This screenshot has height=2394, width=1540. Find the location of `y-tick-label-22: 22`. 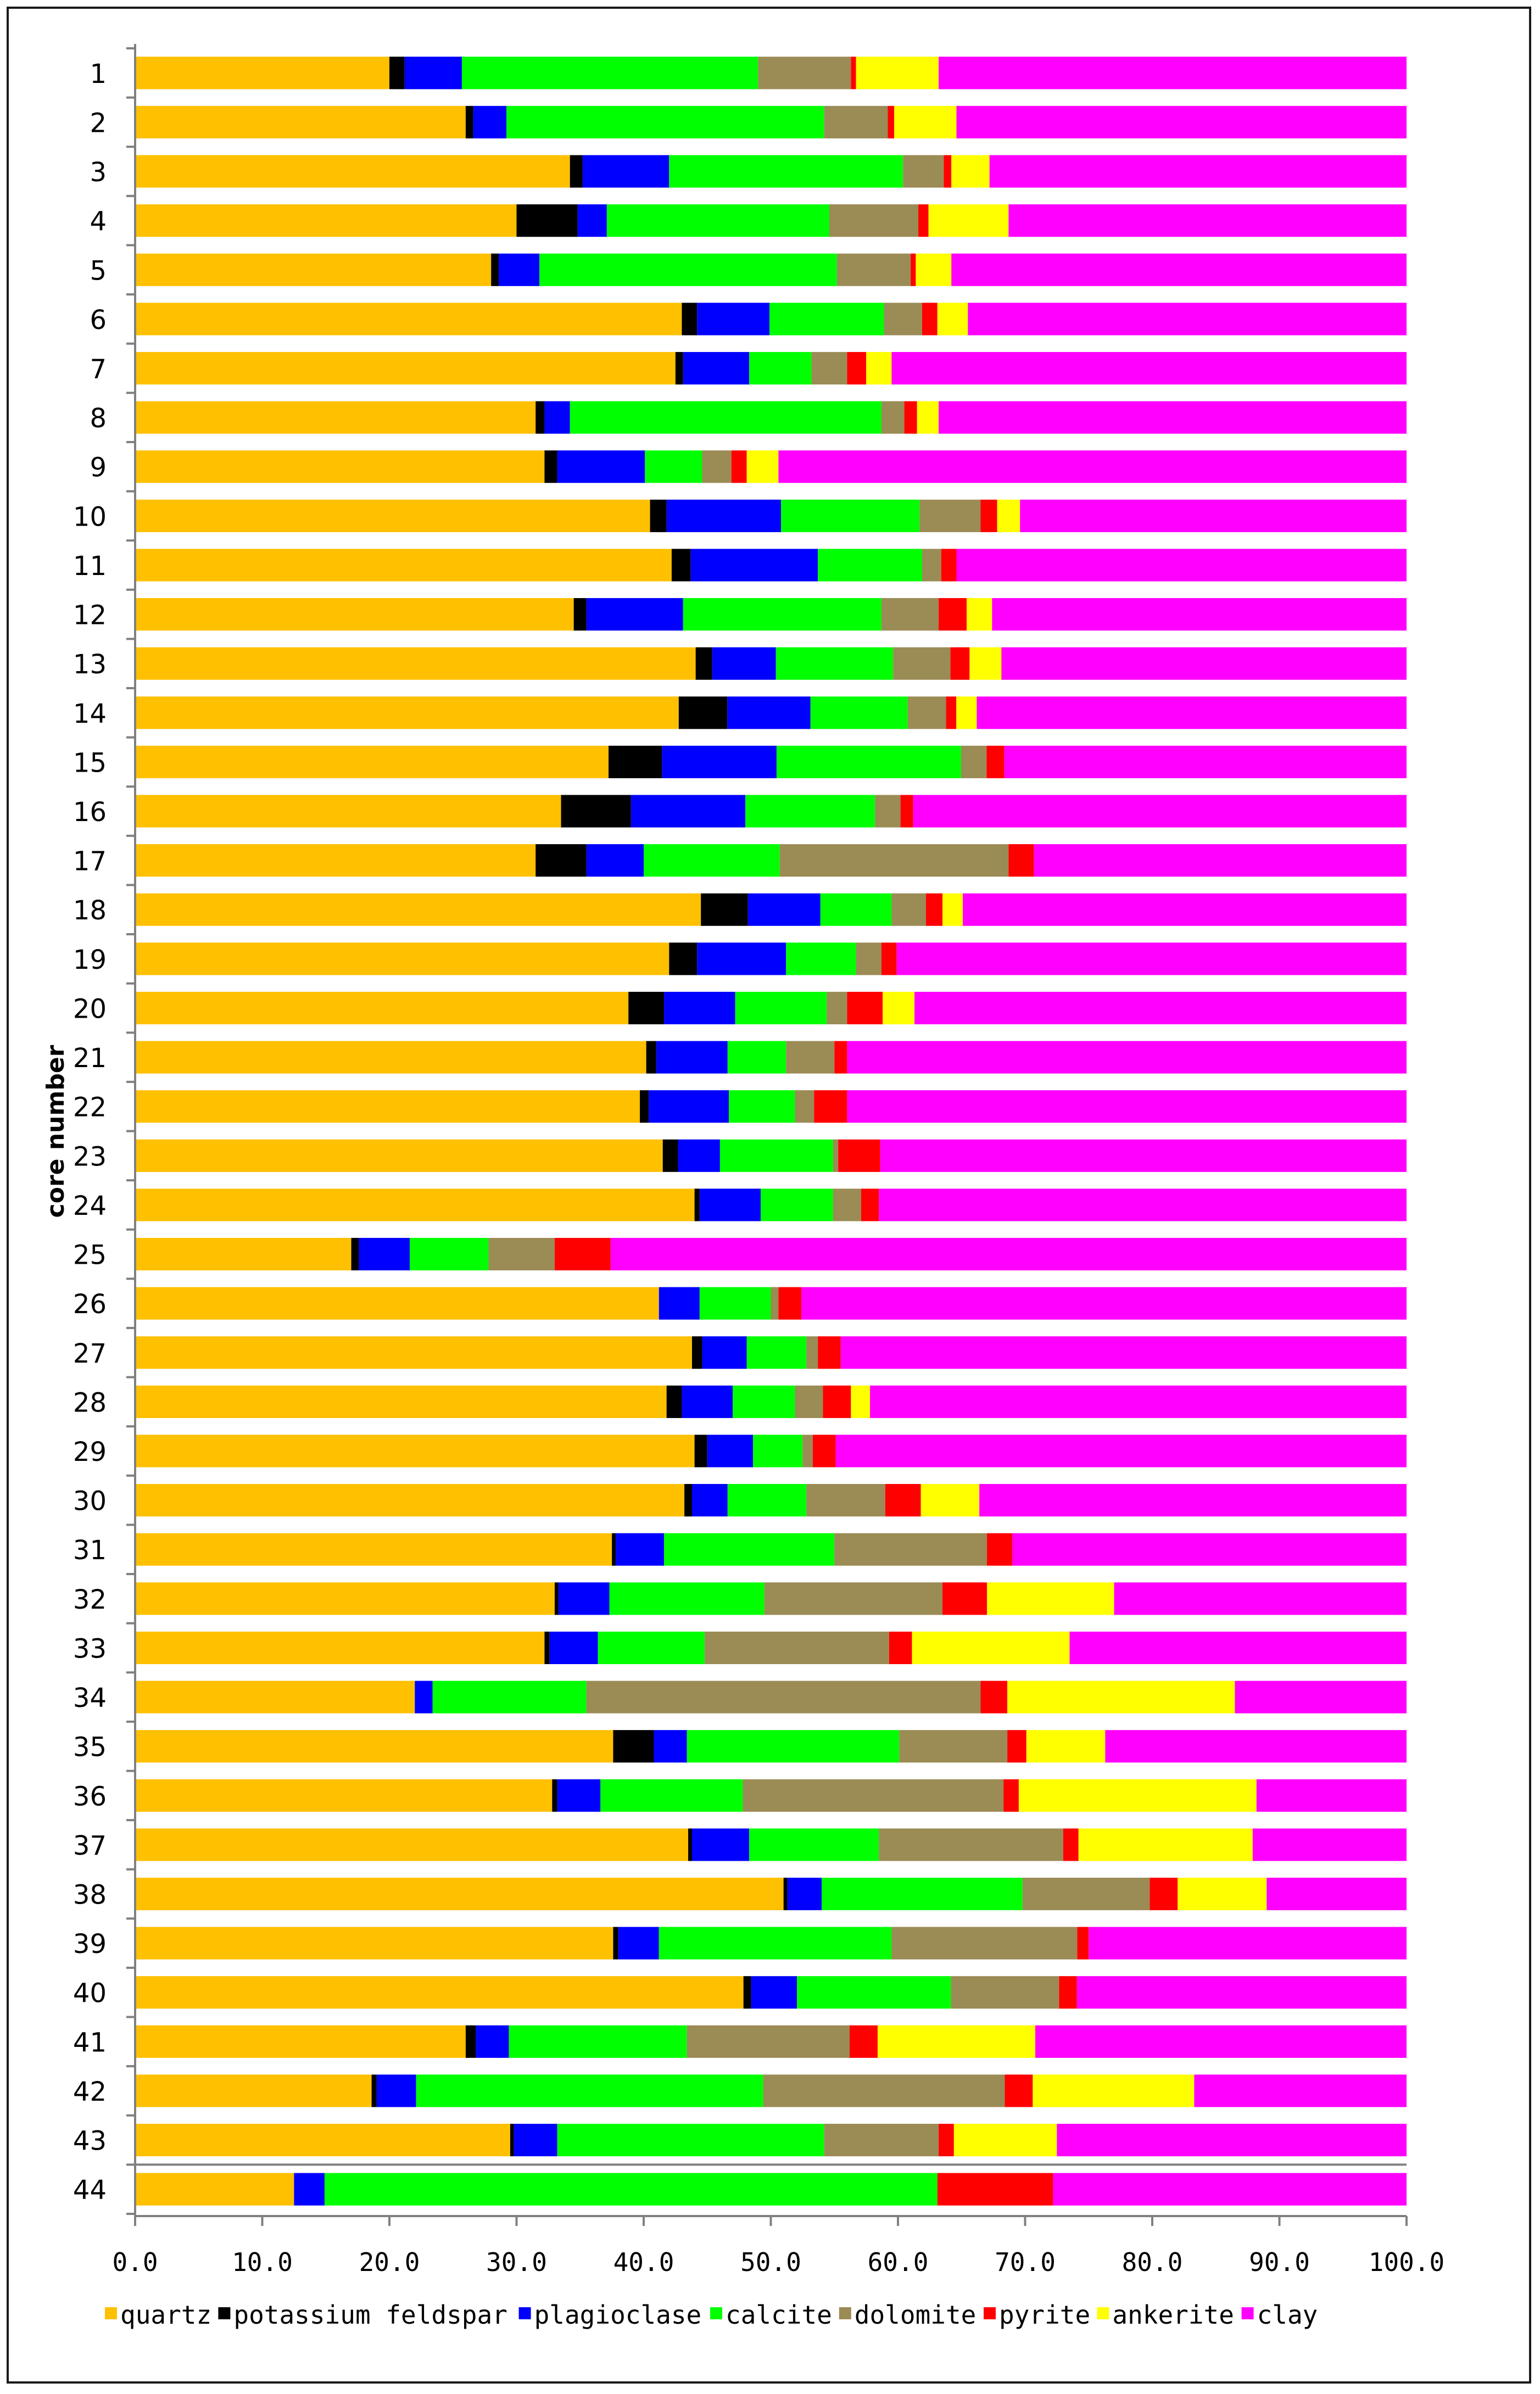

y-tick-label-22: 22 is located at coordinates (90, 1107).